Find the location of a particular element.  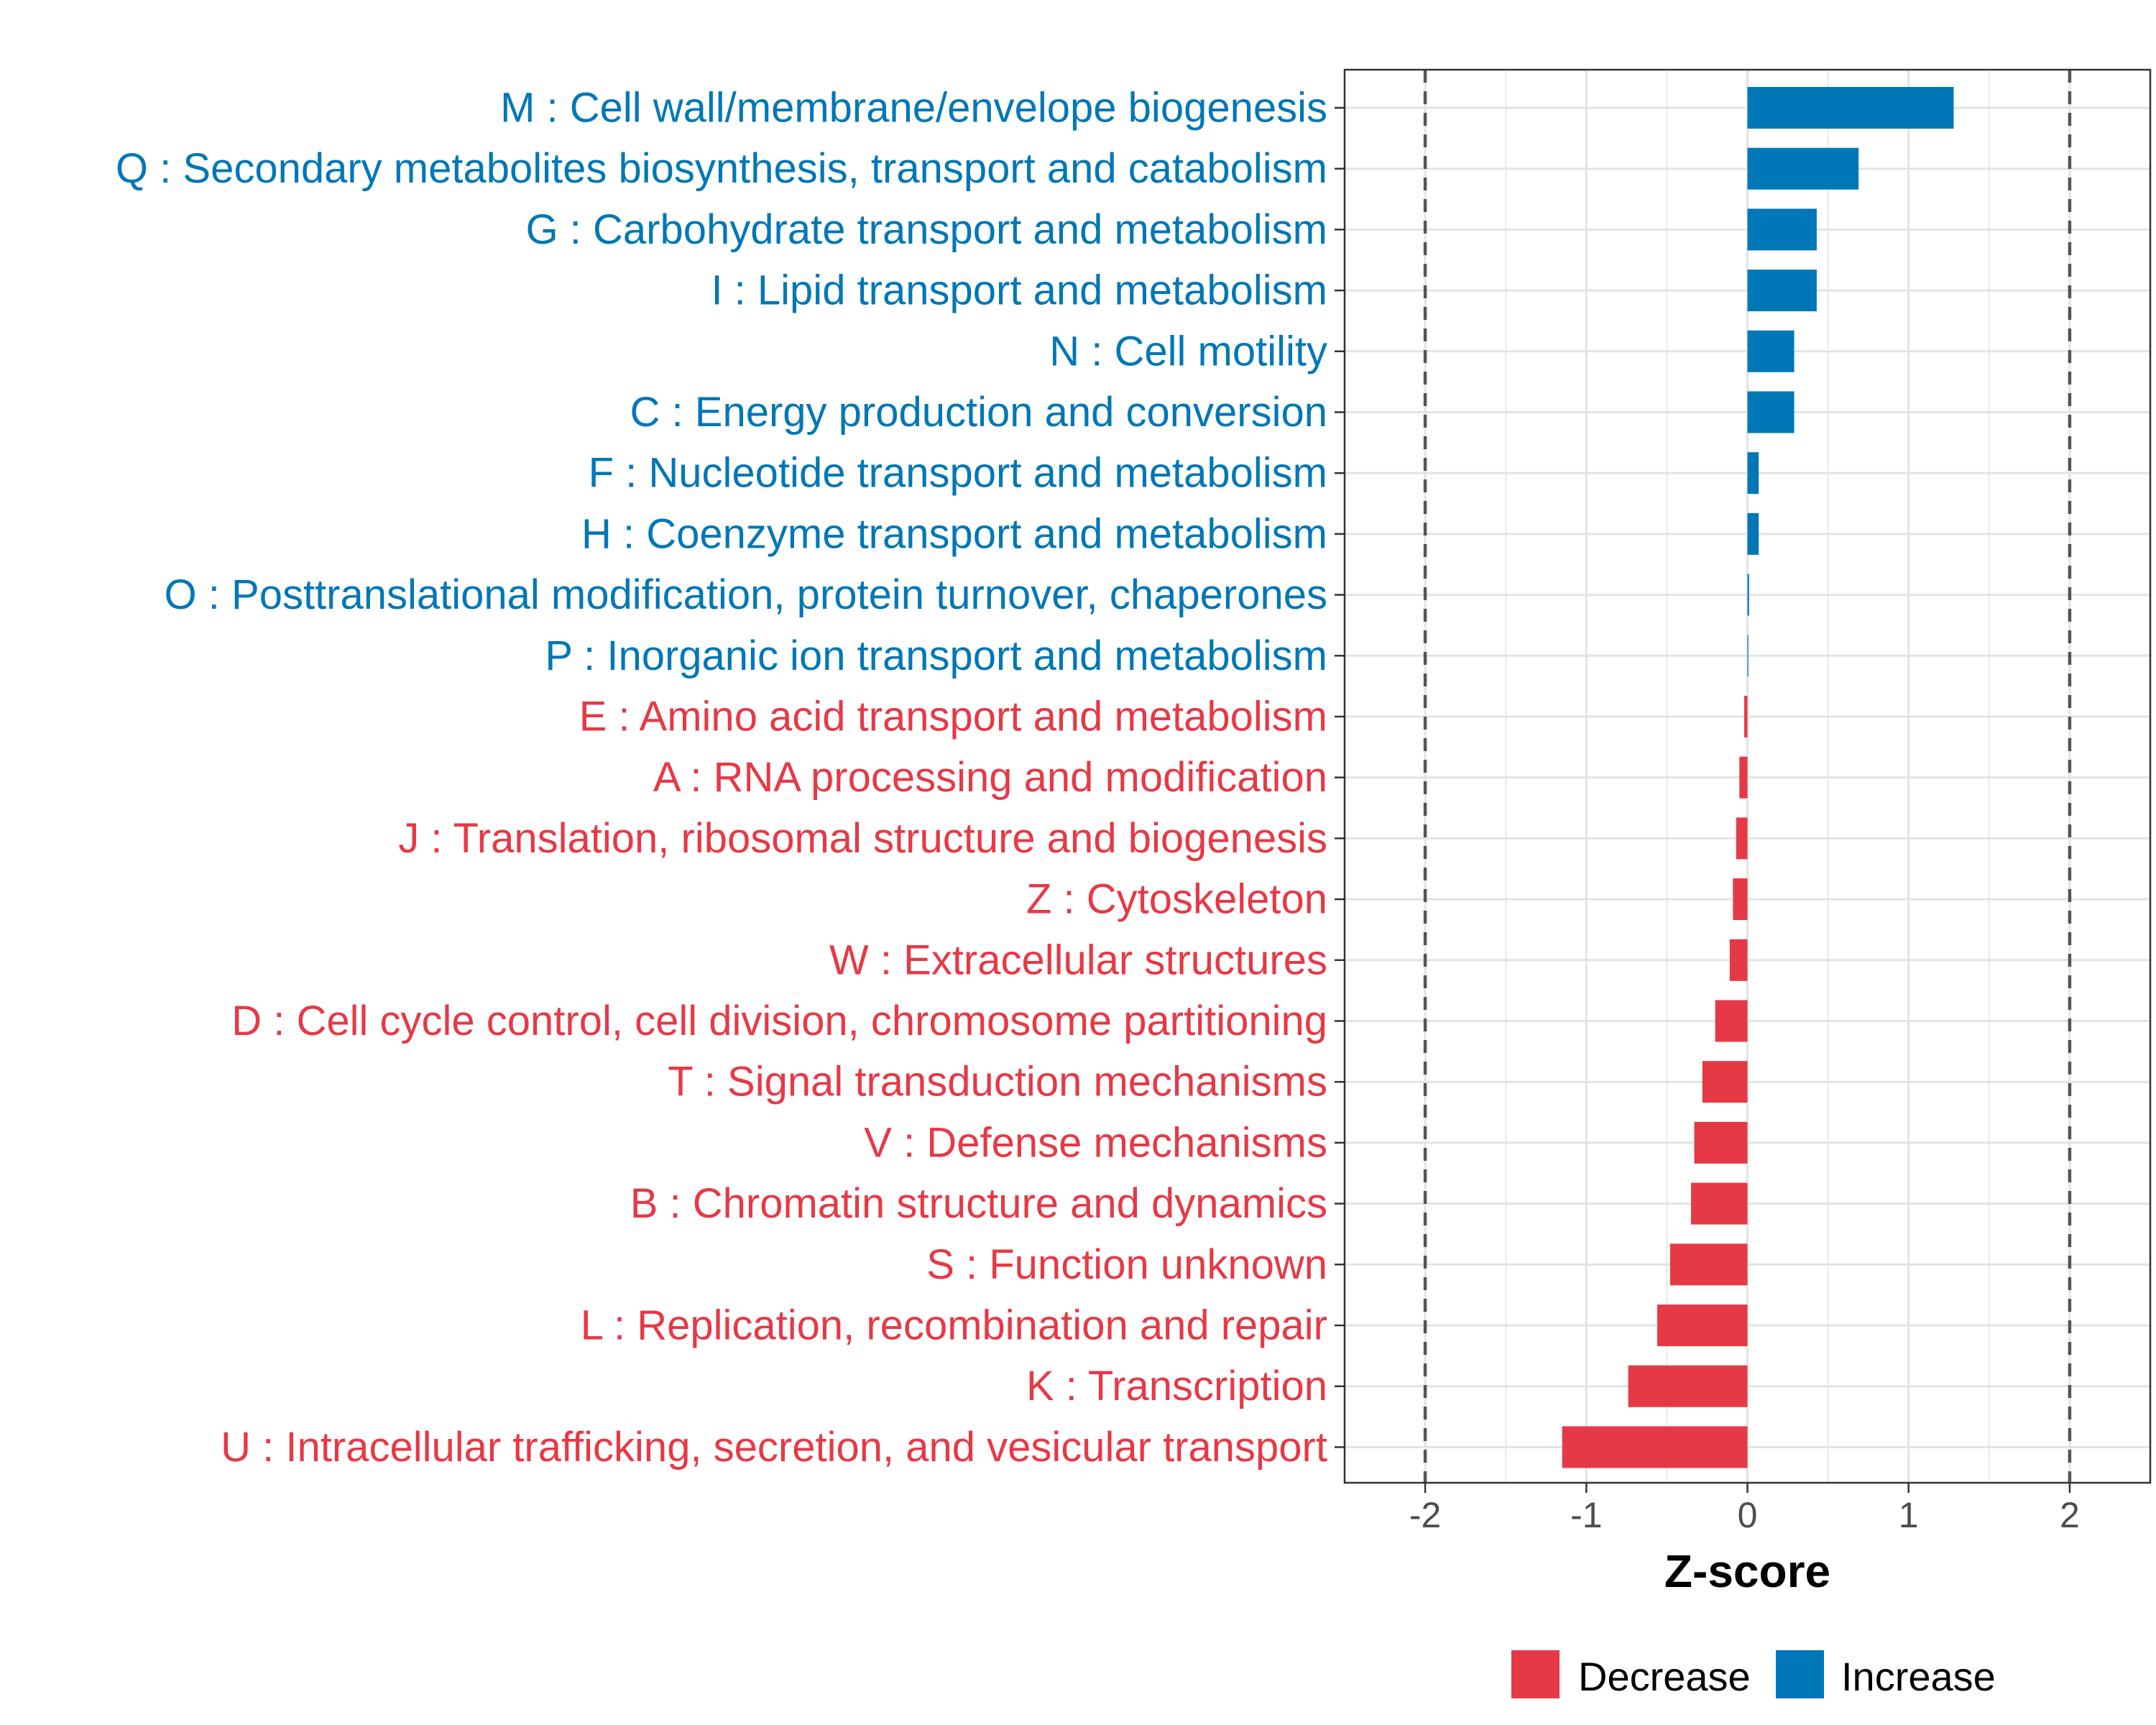

bar-t is located at coordinates (1725, 1082).